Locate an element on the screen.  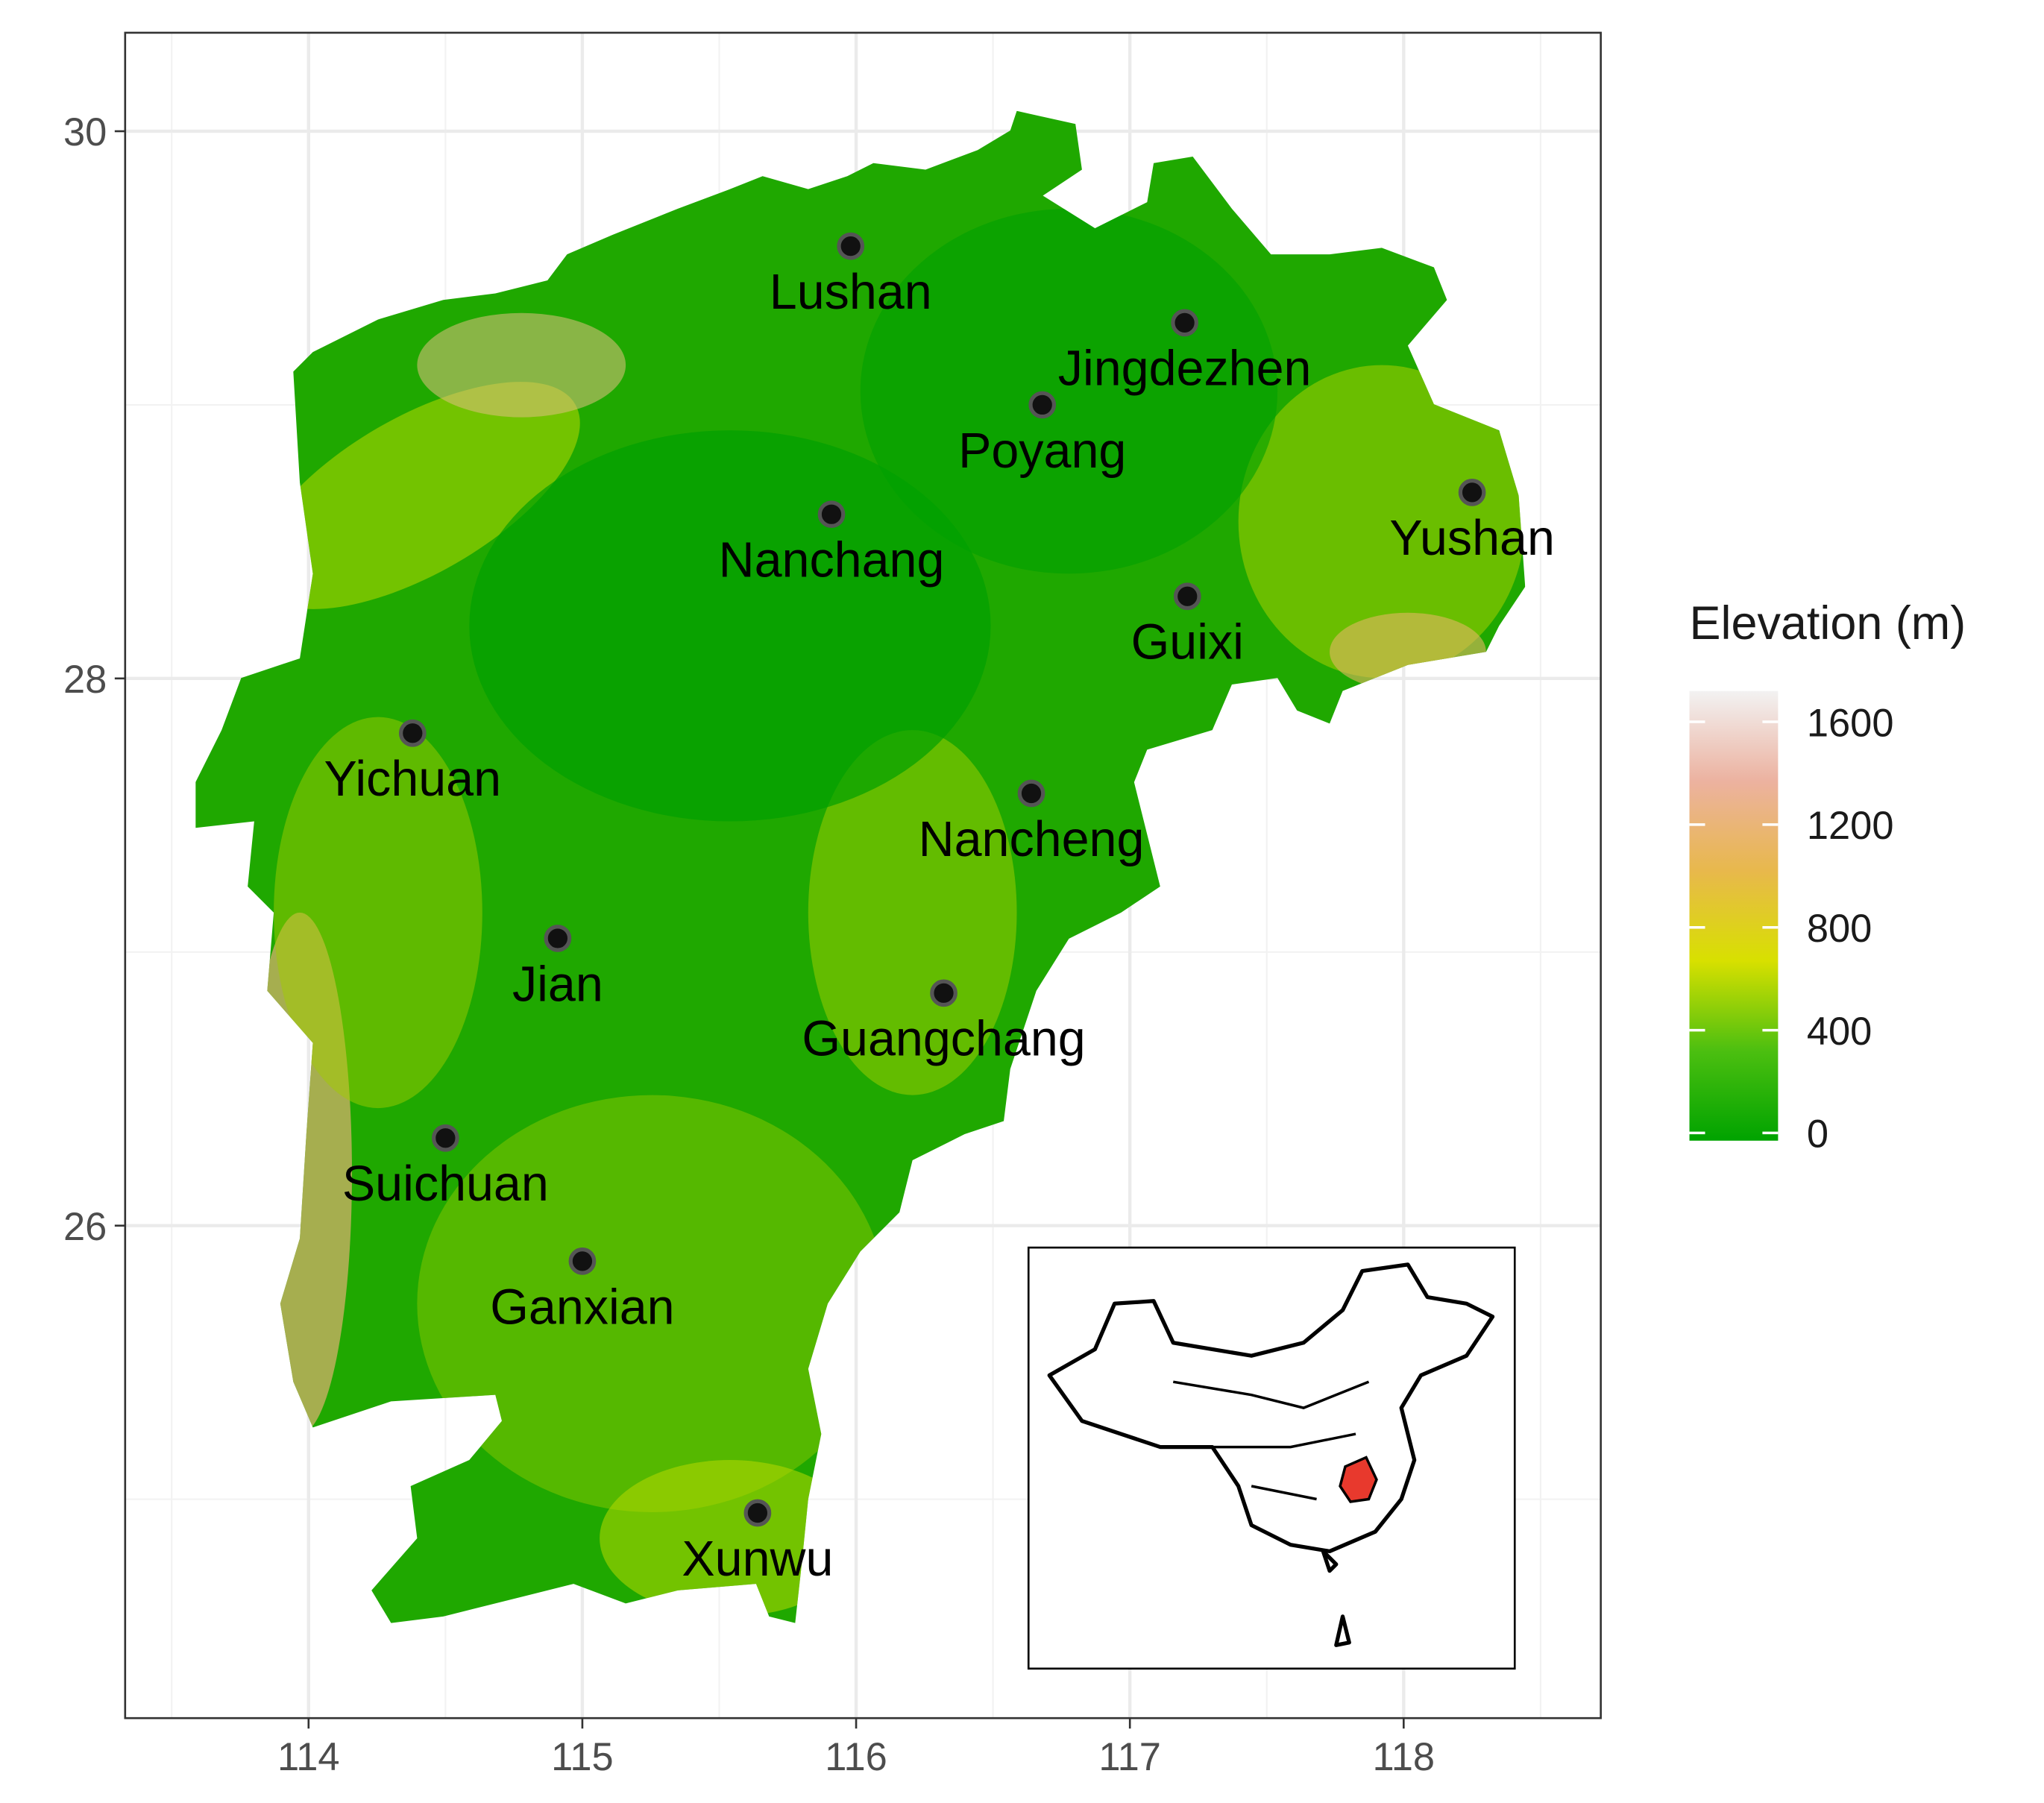
city-label: Lushan is located at coordinates (851, 292).